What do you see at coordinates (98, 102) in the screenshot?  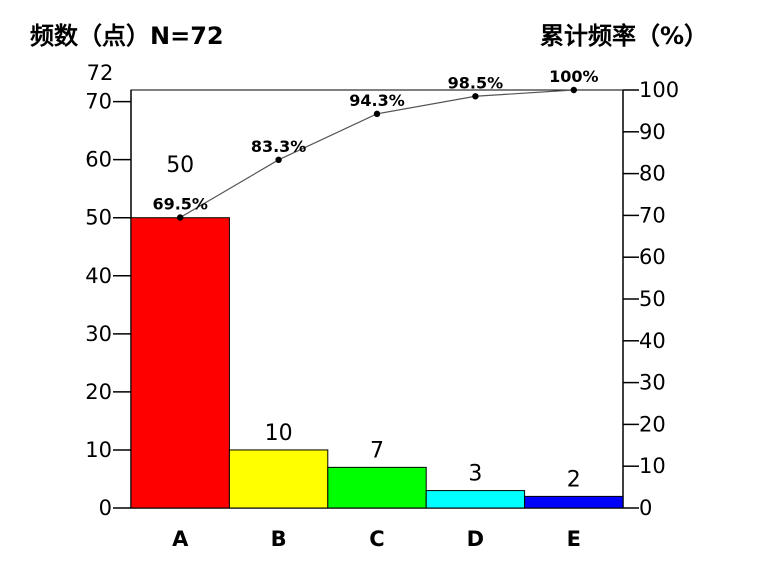 I see `left-tick-label: 70` at bounding box center [98, 102].